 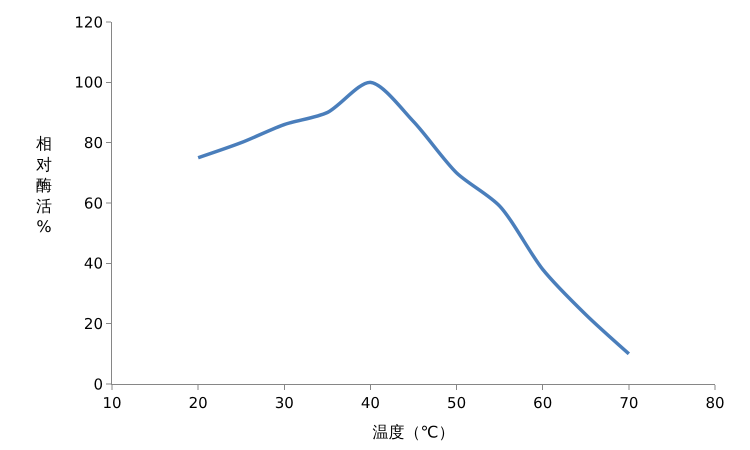 I want to click on x-tick-label: 70, so click(x=628, y=403).